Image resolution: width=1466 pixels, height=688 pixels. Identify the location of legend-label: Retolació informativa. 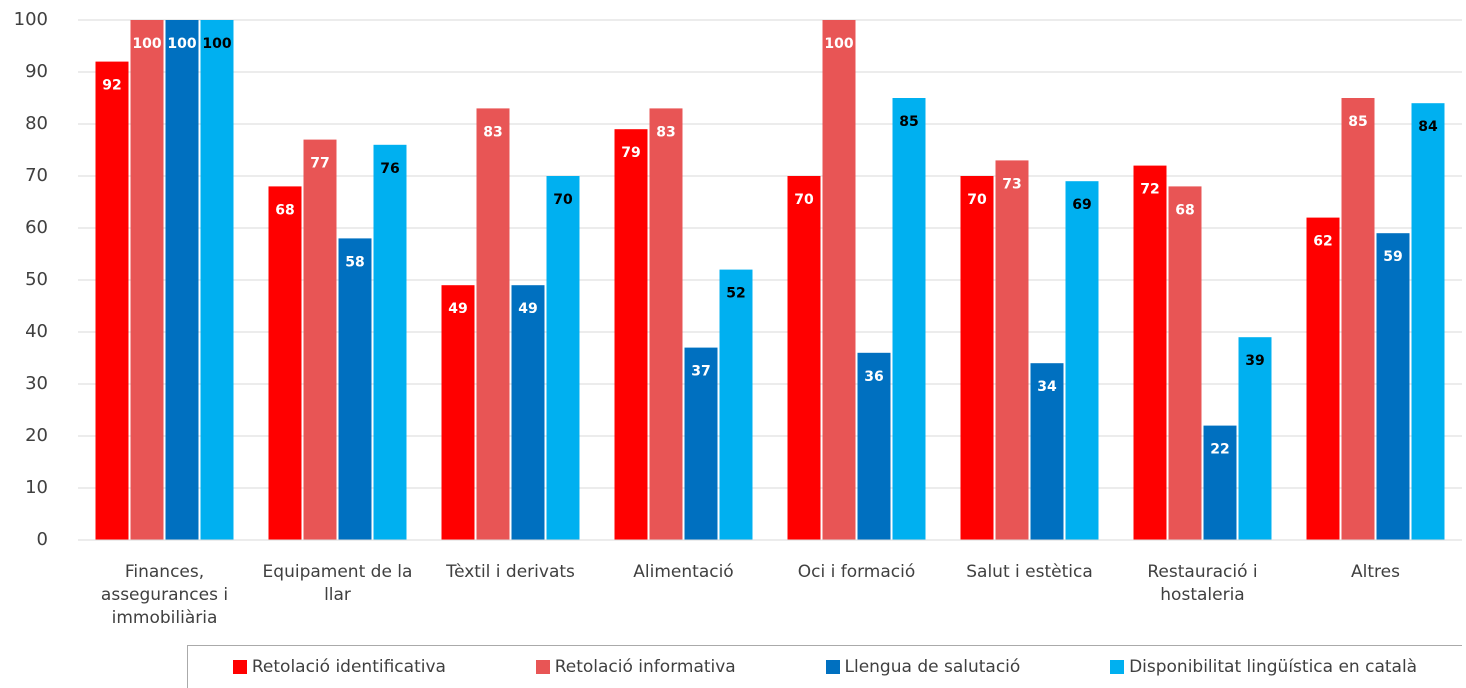
(645, 667).